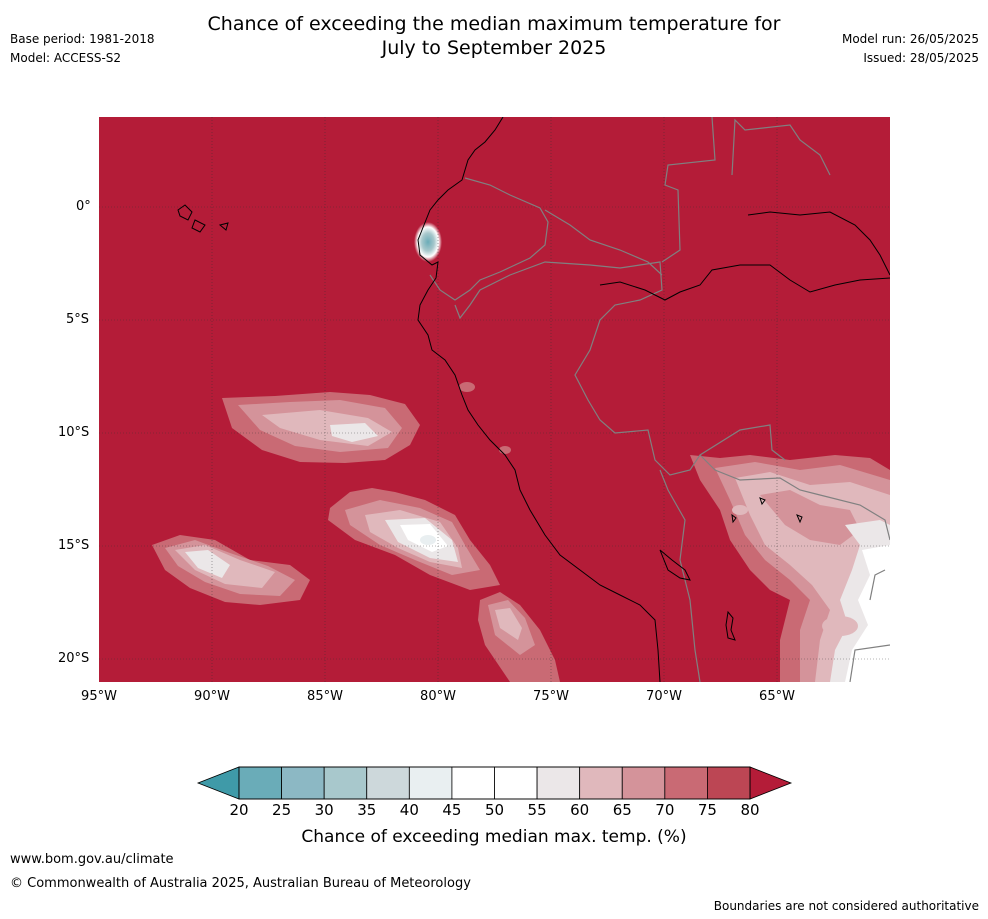 This screenshot has height=919, width=988. What do you see at coordinates (665, 810) in the screenshot?
I see `colorbar-tick-label: 70` at bounding box center [665, 810].